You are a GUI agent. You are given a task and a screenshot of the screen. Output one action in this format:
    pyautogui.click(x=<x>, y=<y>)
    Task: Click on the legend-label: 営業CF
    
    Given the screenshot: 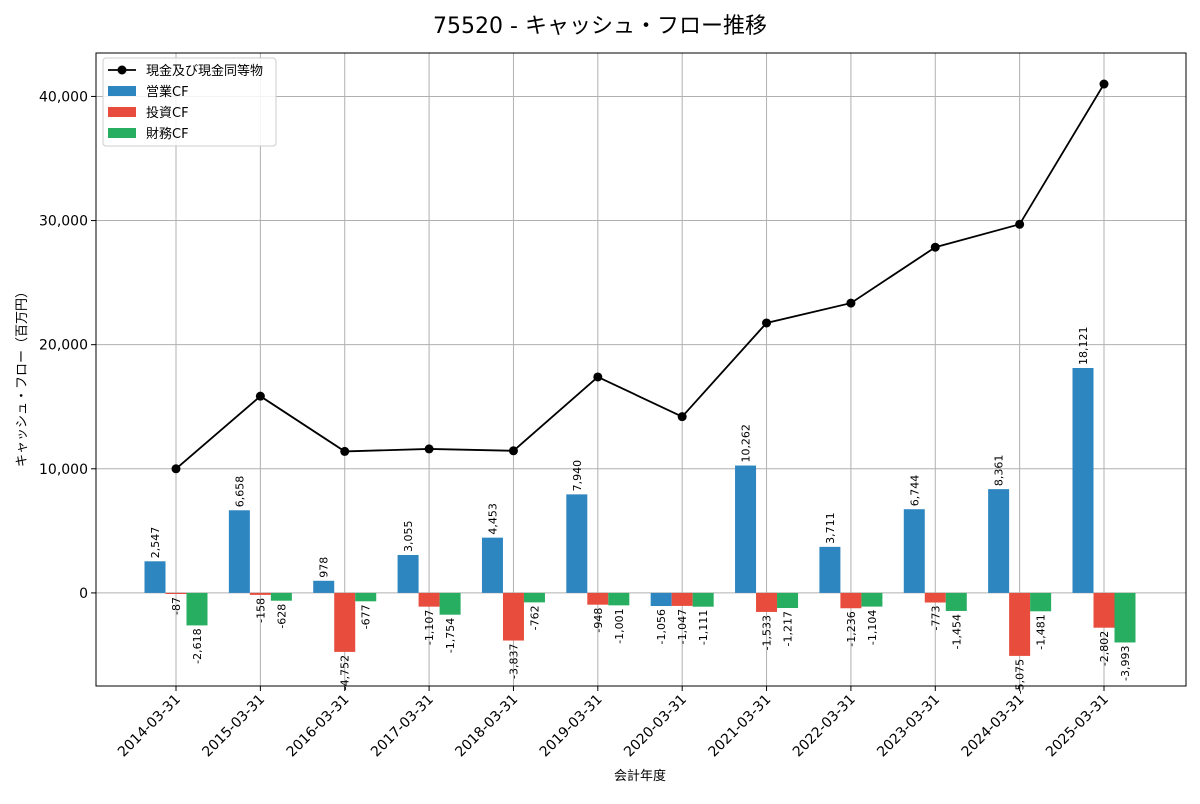 What is the action you would take?
    pyautogui.click(x=167, y=92)
    